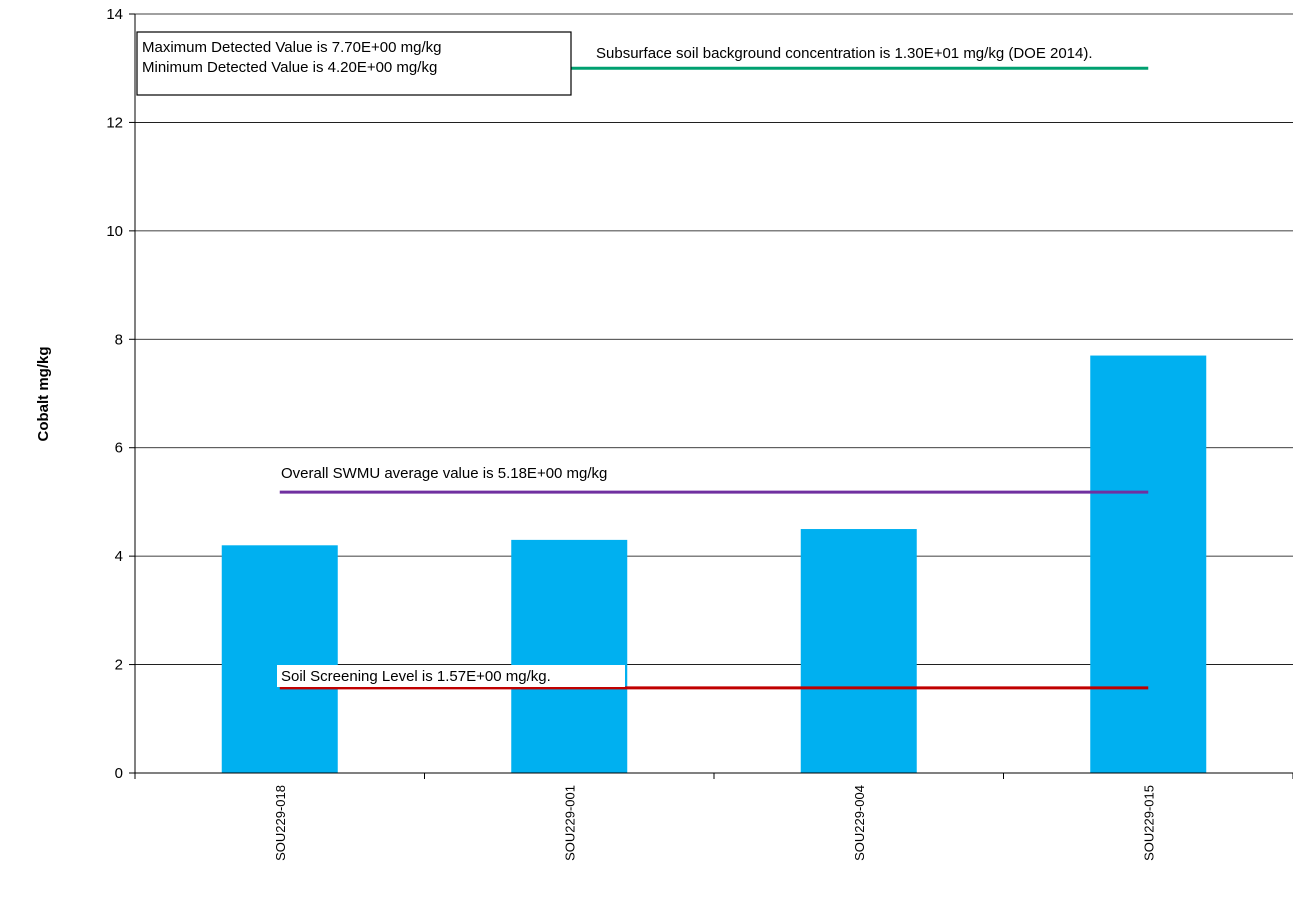 This screenshot has height=898, width=1293. I want to click on screening-line-label: Soil Screening Level is 1.57E+00 mg/kg., so click(416, 676).